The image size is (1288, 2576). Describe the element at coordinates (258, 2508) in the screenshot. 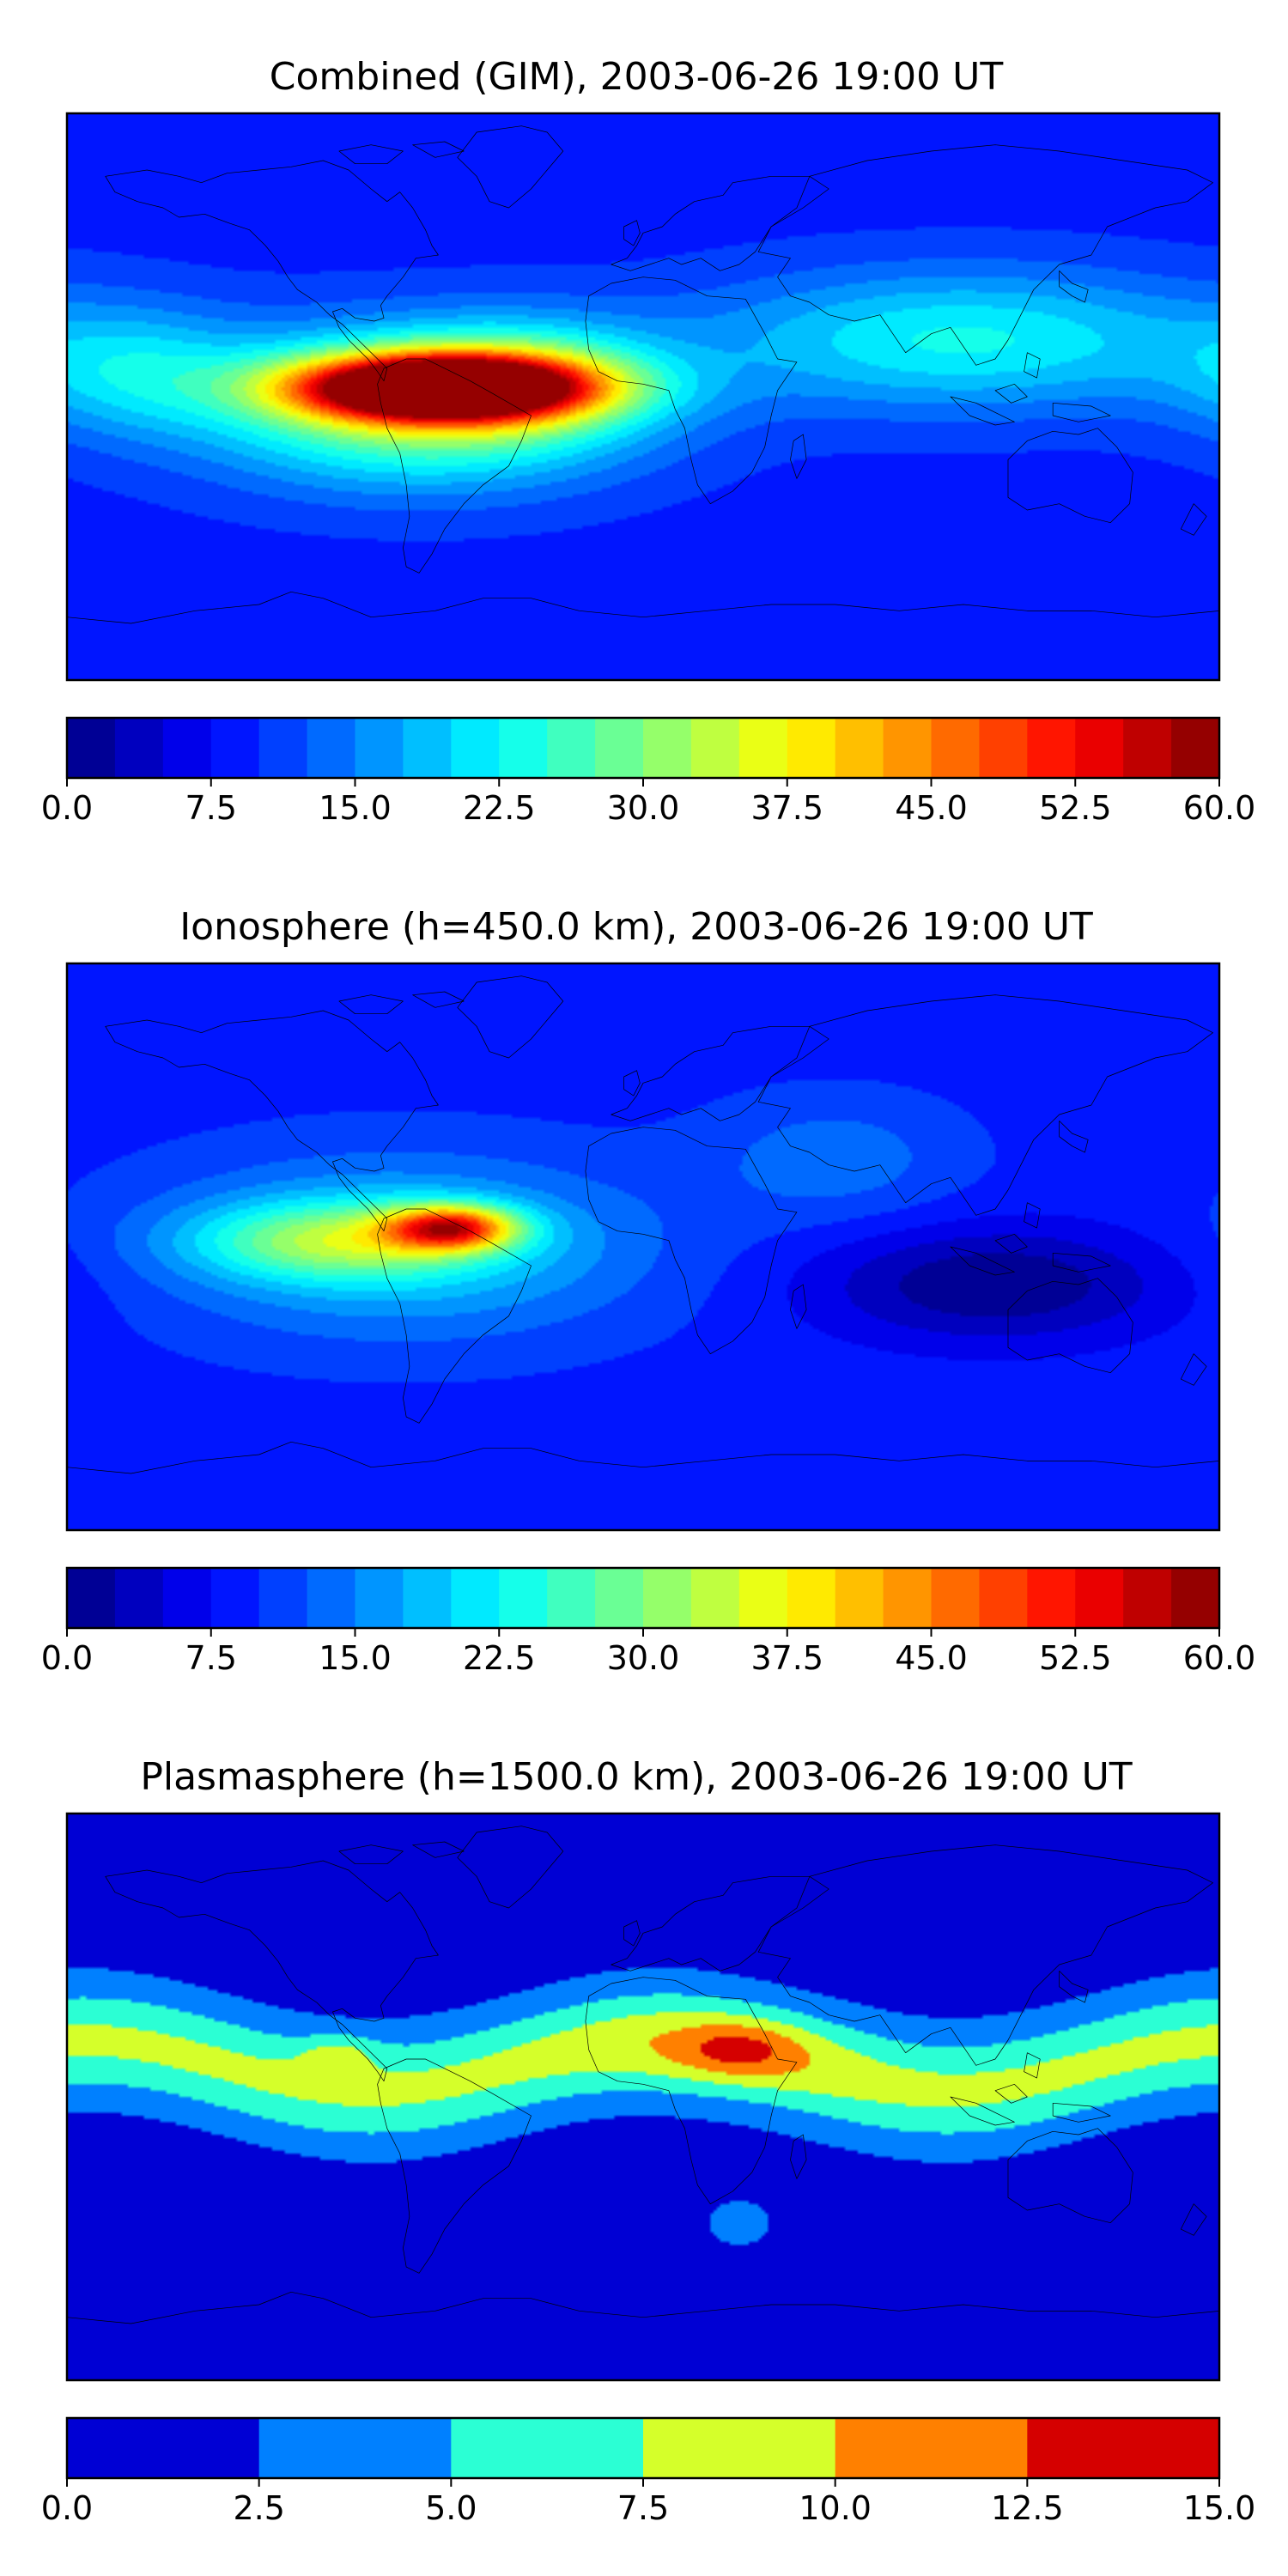

I see `colorbar-tick-label: 2.5` at that location.